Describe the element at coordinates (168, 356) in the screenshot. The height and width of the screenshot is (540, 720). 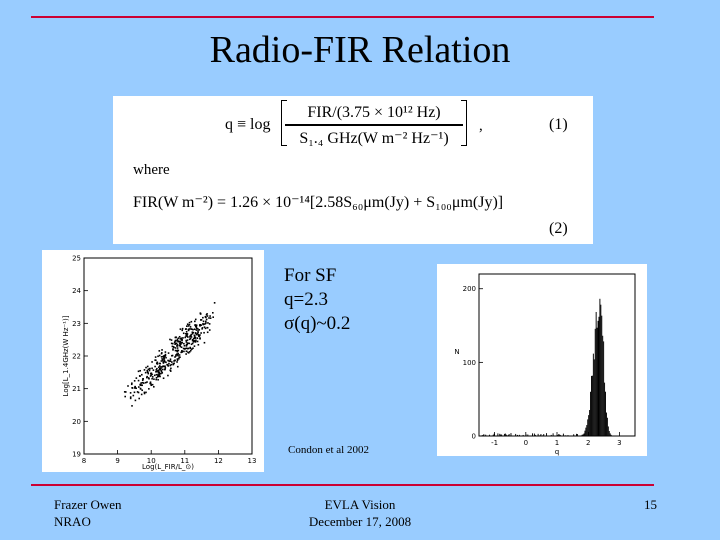
I see `scatter-frame` at that location.